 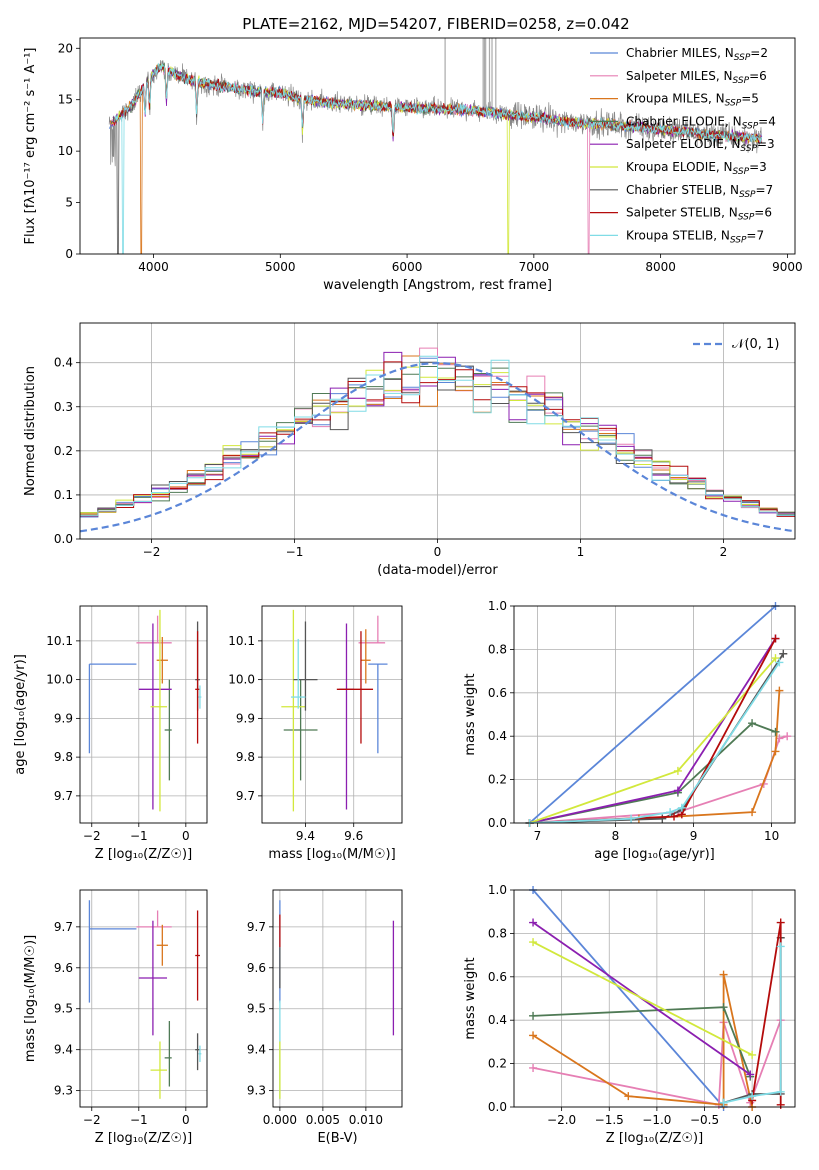 What do you see at coordinates (407, 267) in the screenshot?
I see `x-tick-label: 6000` at bounding box center [407, 267].